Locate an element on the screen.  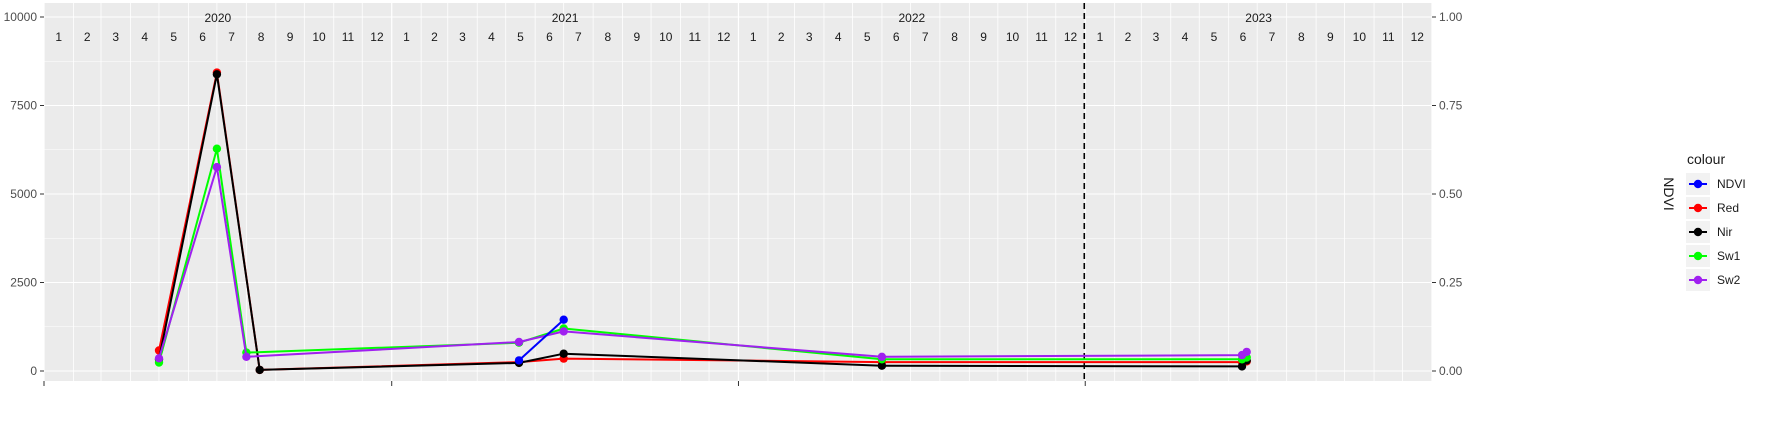
y-left-tick-label: 2500 is located at coordinates (23, 283).